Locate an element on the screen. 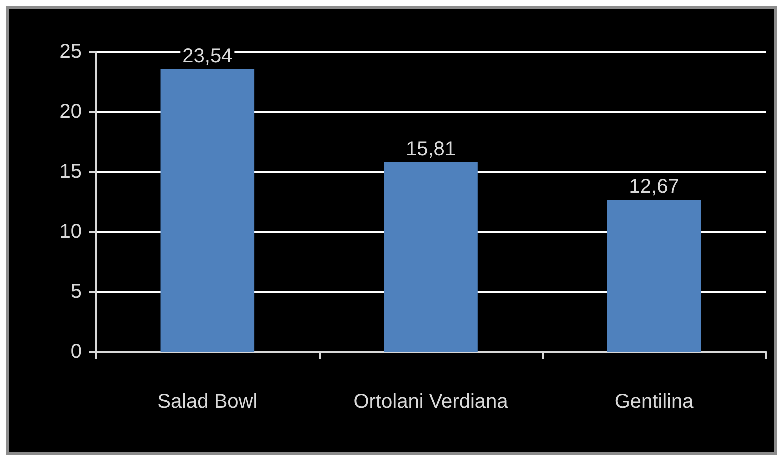 The height and width of the screenshot is (459, 783). y-tick-label: 10 is located at coordinates (71, 232).